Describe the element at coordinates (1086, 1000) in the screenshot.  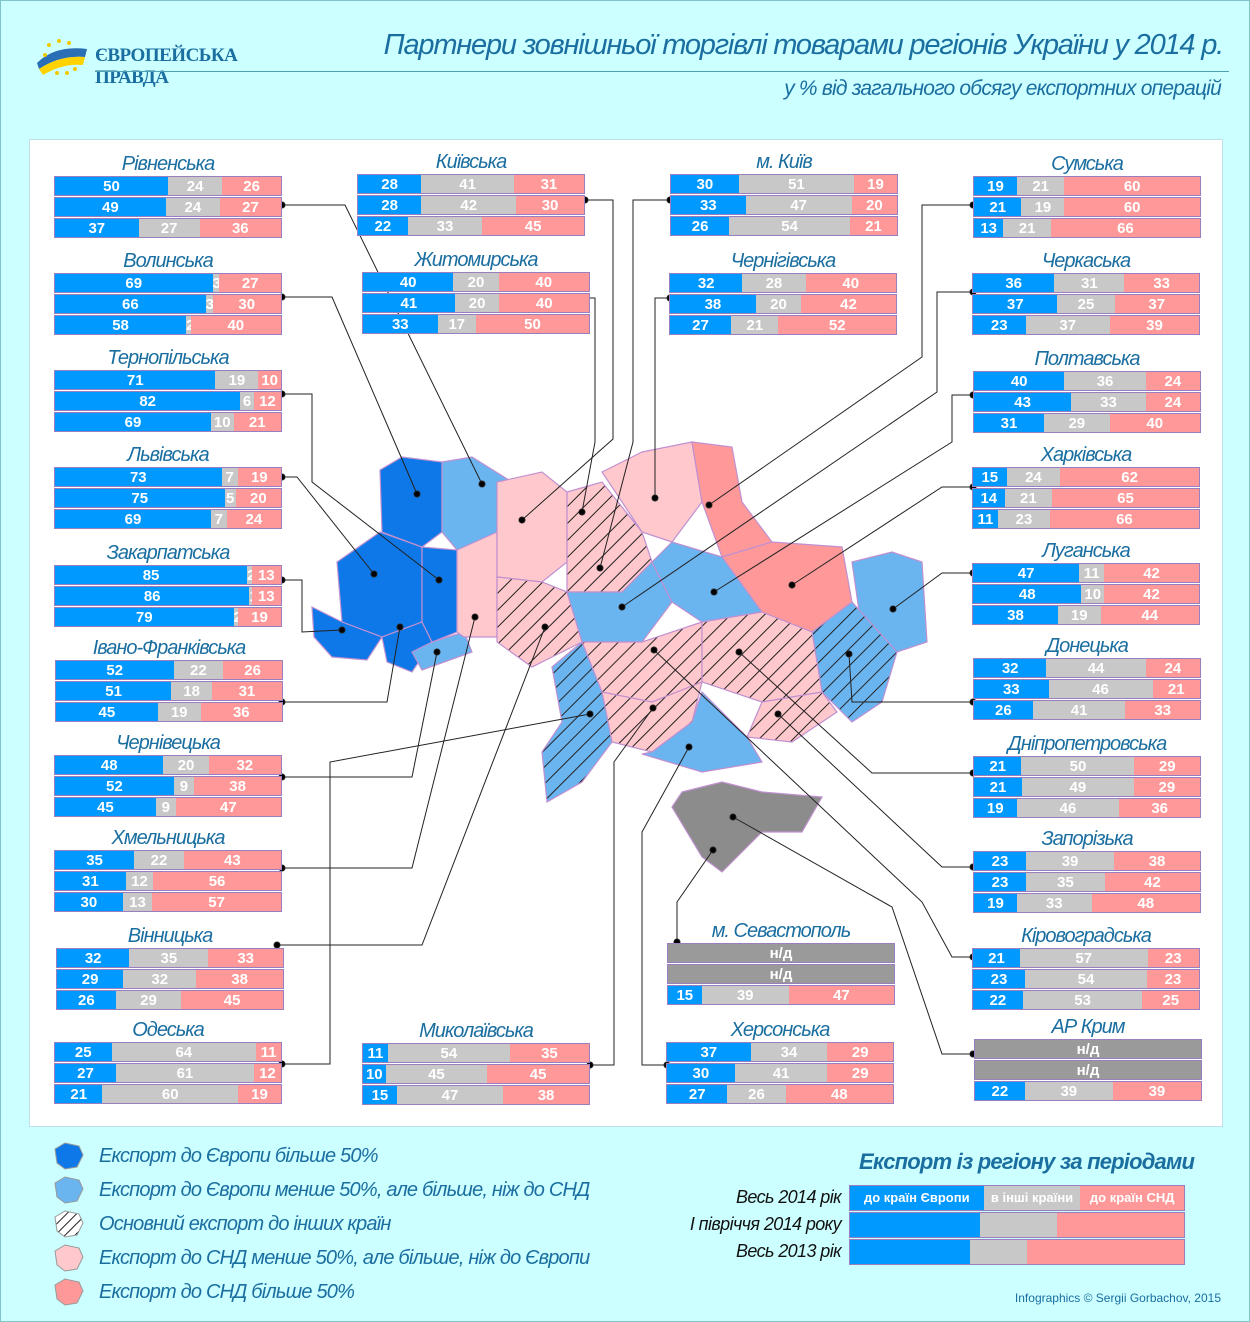
I see `bar-row-2013: 22 53 25` at that location.